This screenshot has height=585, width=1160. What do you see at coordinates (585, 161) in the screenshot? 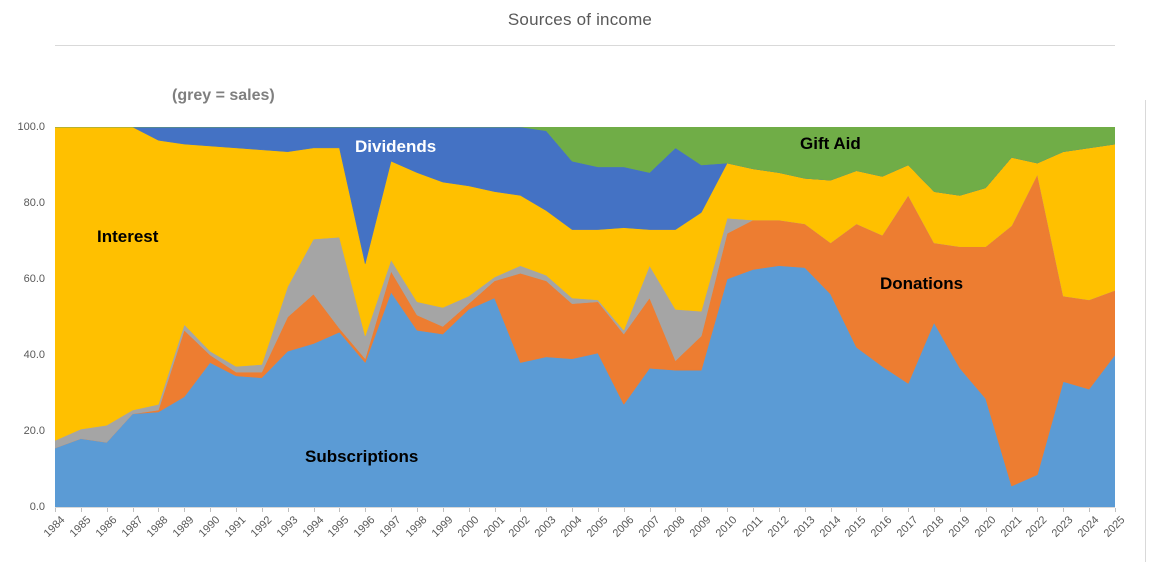
I see `area-series-gift-aid` at bounding box center [585, 161].